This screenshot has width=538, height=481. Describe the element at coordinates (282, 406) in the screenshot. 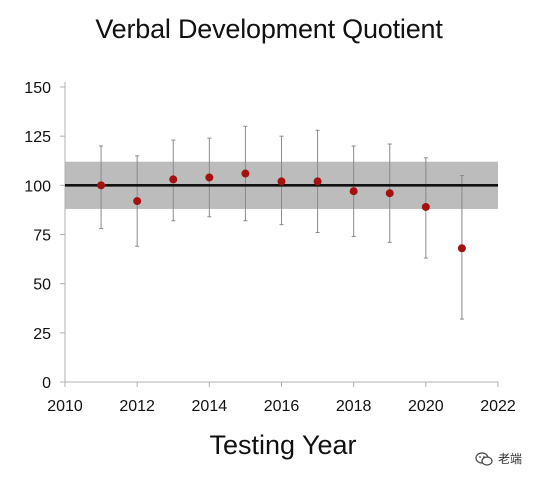

I see `x-tick-label: 2016` at that location.